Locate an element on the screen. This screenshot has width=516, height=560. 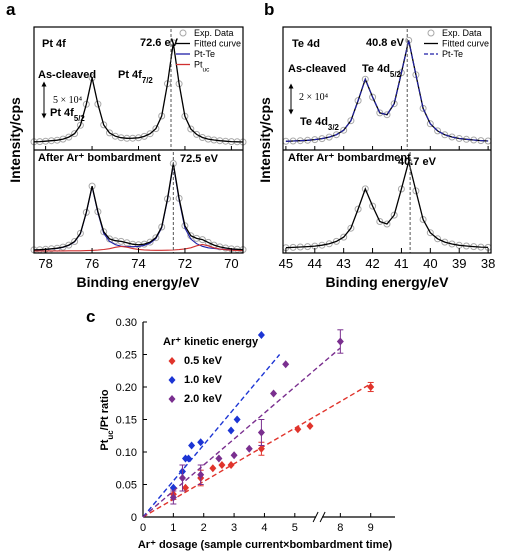
peak-name: Te 4d3/2 is located at coordinates (320, 124).